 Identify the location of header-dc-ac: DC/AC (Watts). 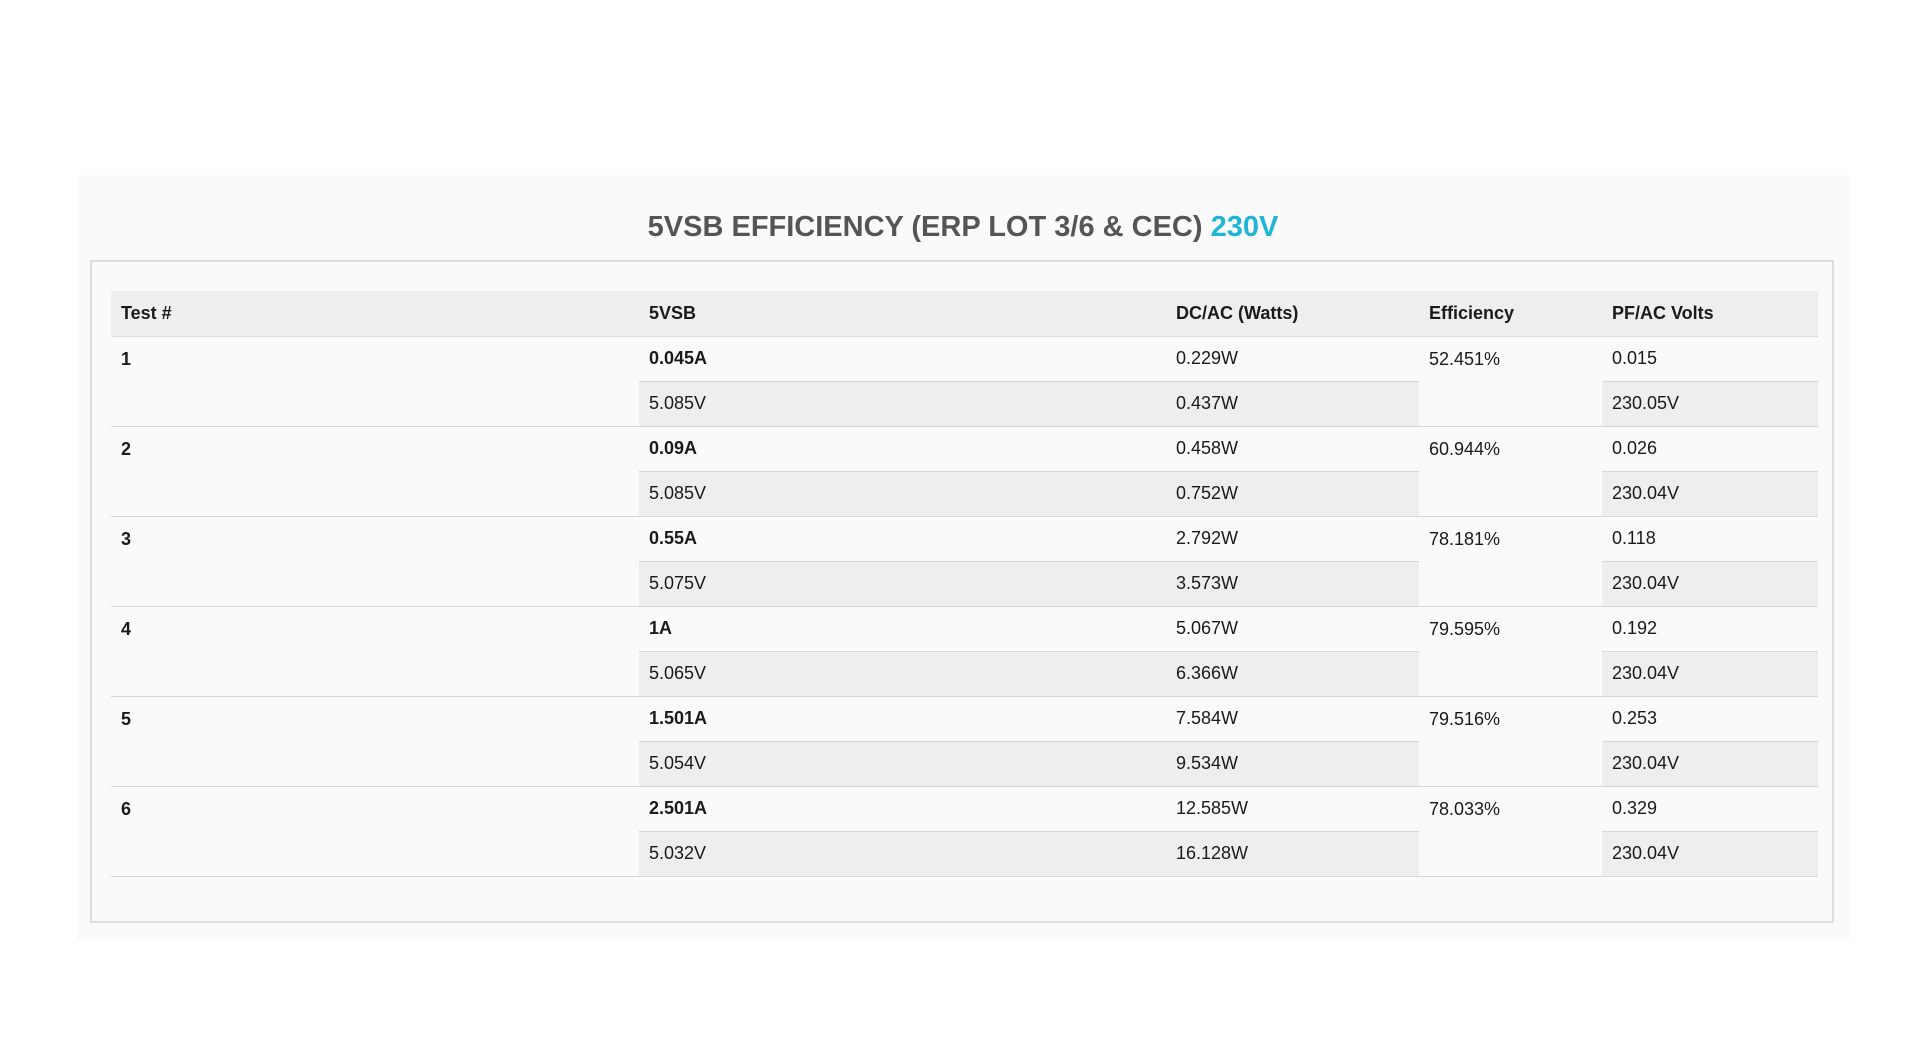
(1292, 314).